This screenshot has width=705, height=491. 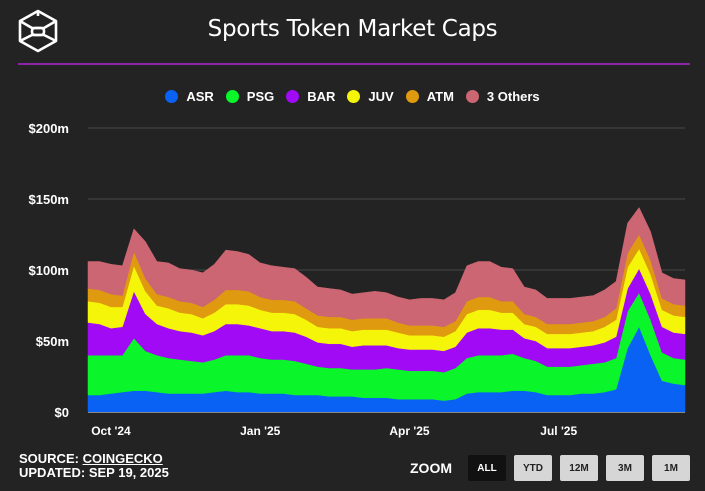 What do you see at coordinates (260, 96) in the screenshot?
I see `legend-label: PSG` at bounding box center [260, 96].